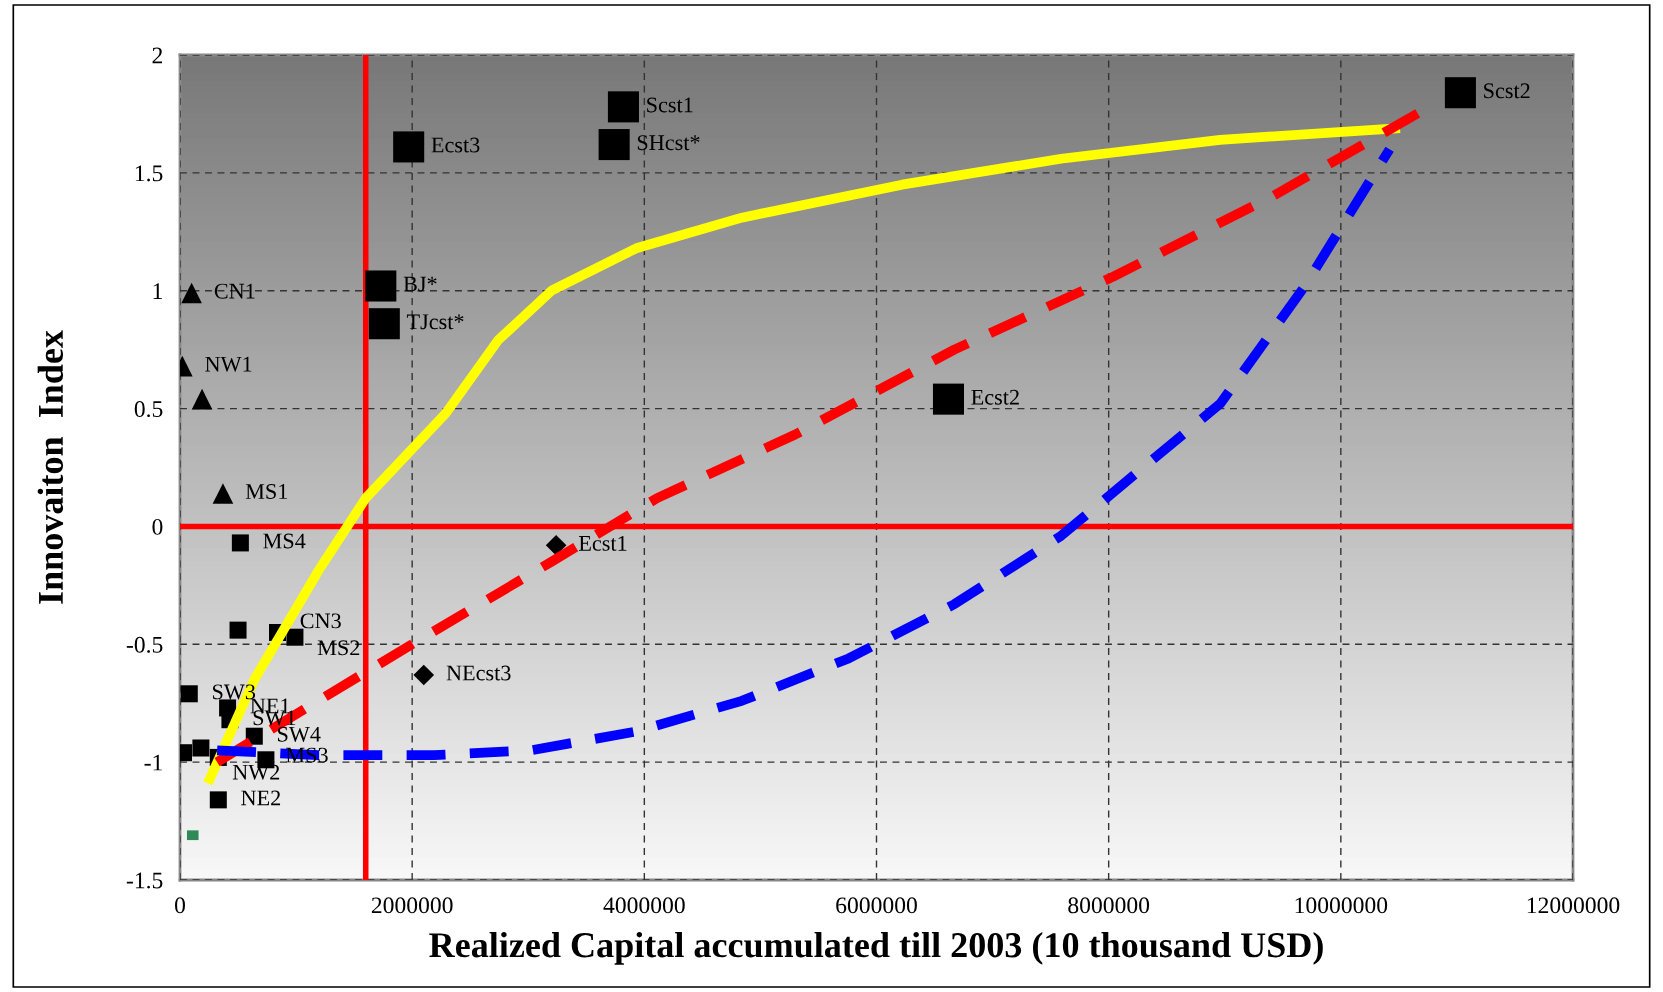  I want to click on x-axis-title: Realized Capital accumulated till 2003 (10 thousand USD), so click(876, 948).